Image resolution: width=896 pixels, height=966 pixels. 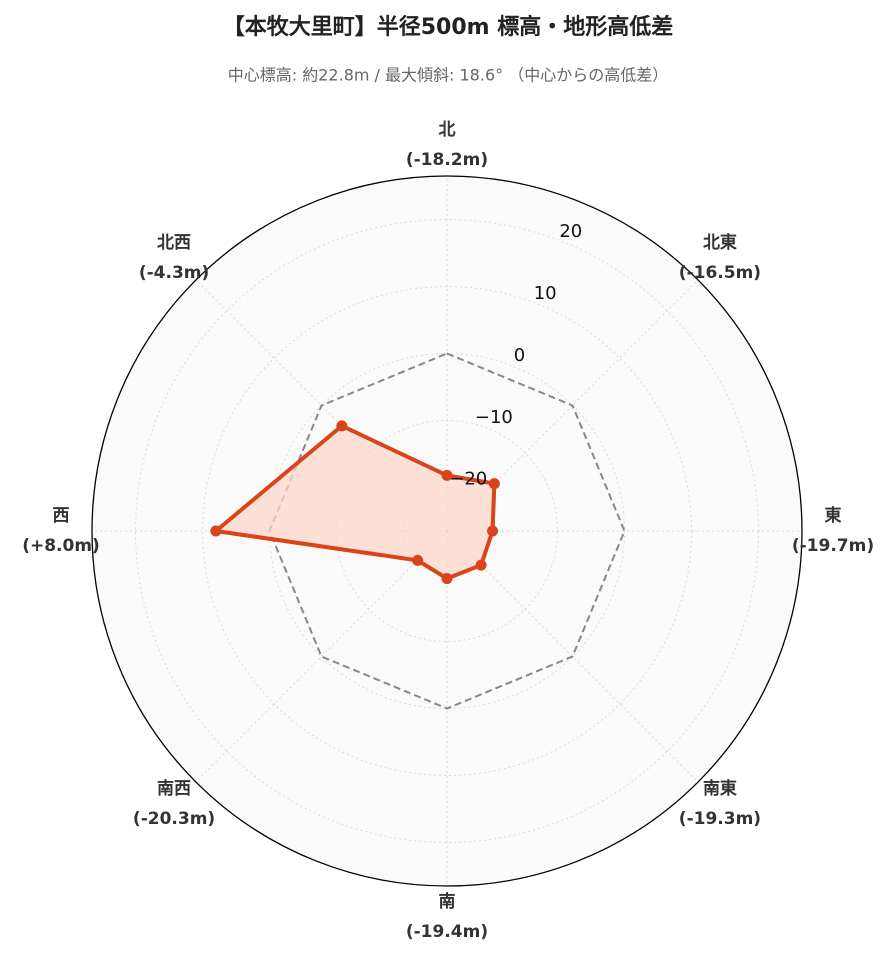 What do you see at coordinates (570, 231) in the screenshot?
I see `r-tick-label: 20` at bounding box center [570, 231].